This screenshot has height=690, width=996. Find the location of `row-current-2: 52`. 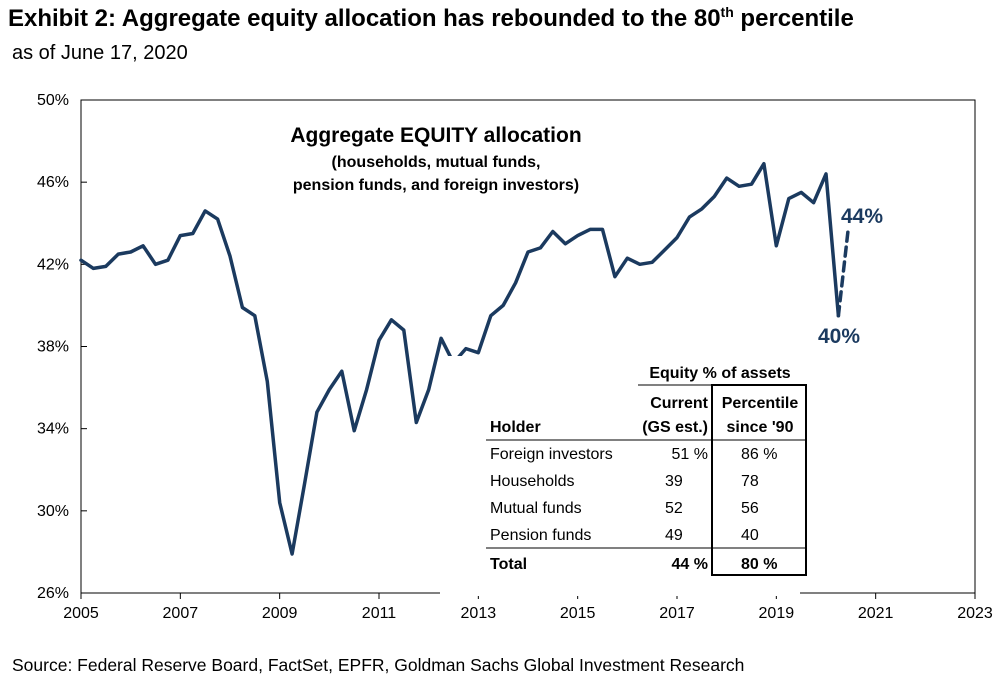

row-current-2: 52 is located at coordinates (674, 508).